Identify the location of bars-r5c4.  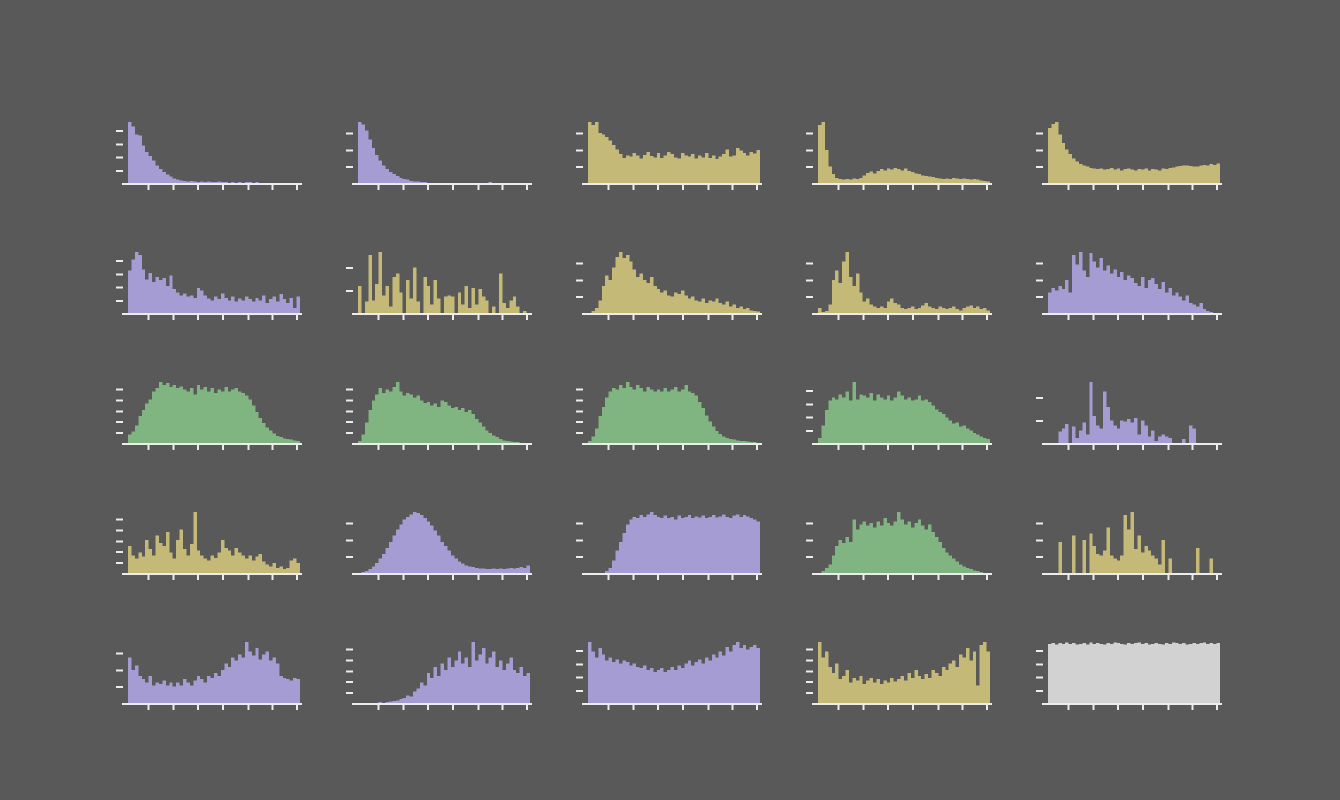
(904, 673).